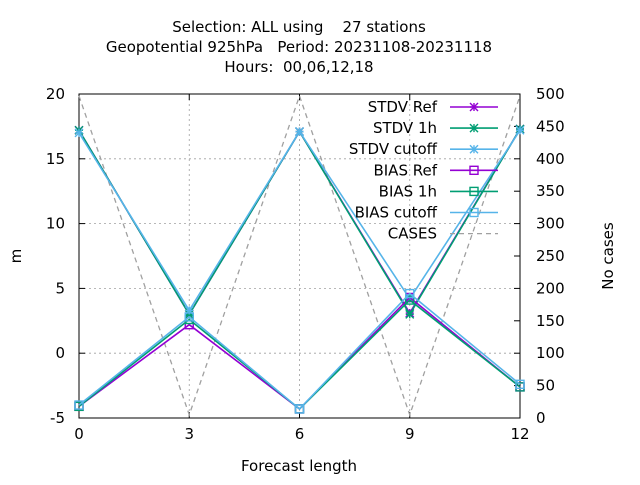 The height and width of the screenshot is (485, 640). What do you see at coordinates (550, 256) in the screenshot?
I see `y2-tick-label: 250` at bounding box center [550, 256].